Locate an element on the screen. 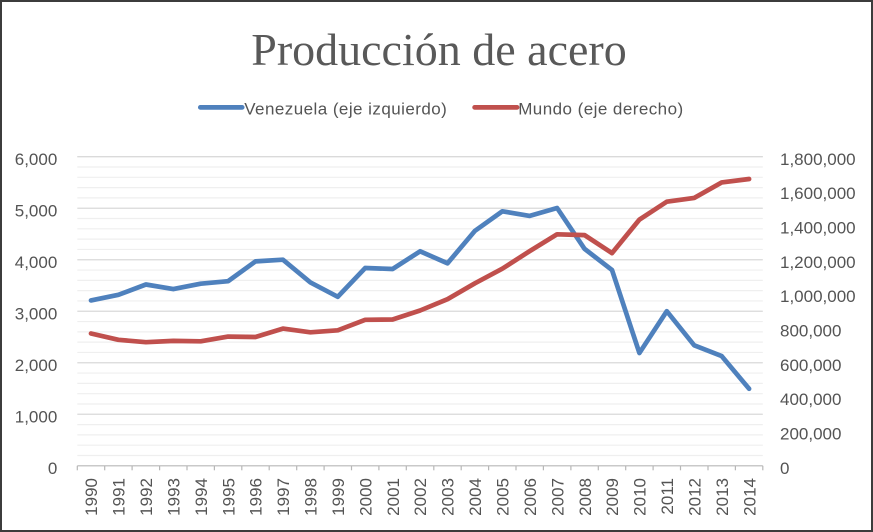 The height and width of the screenshot is (532, 873). svg-text: 1993 is located at coordinates (174, 497).